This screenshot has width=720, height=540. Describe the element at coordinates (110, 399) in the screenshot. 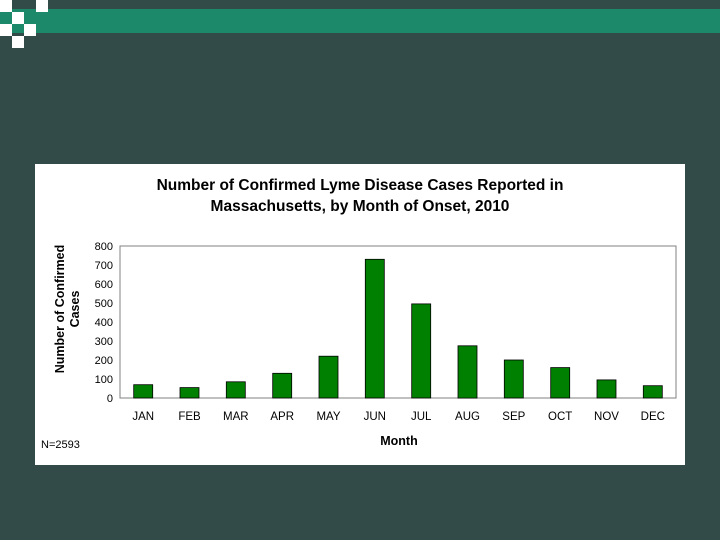

I see `y-tick-label: 0` at that location.